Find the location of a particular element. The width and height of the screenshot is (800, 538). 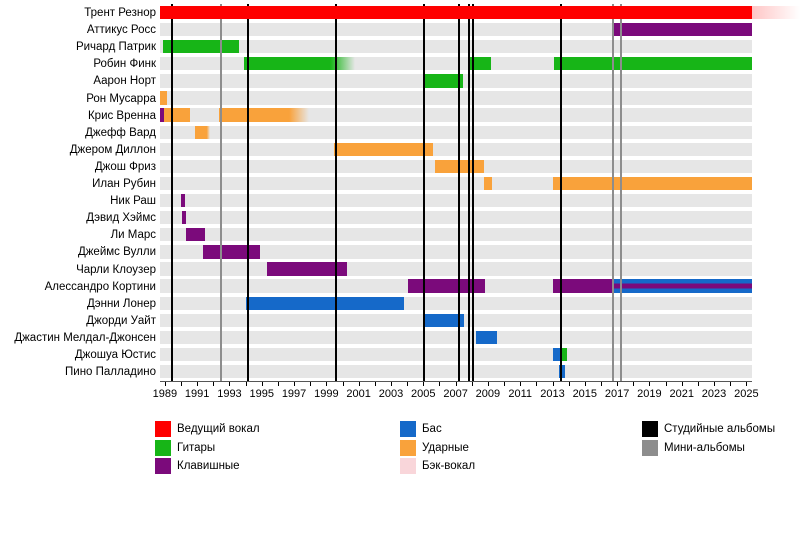

member-label: Робин Финк is located at coordinates (124, 64).